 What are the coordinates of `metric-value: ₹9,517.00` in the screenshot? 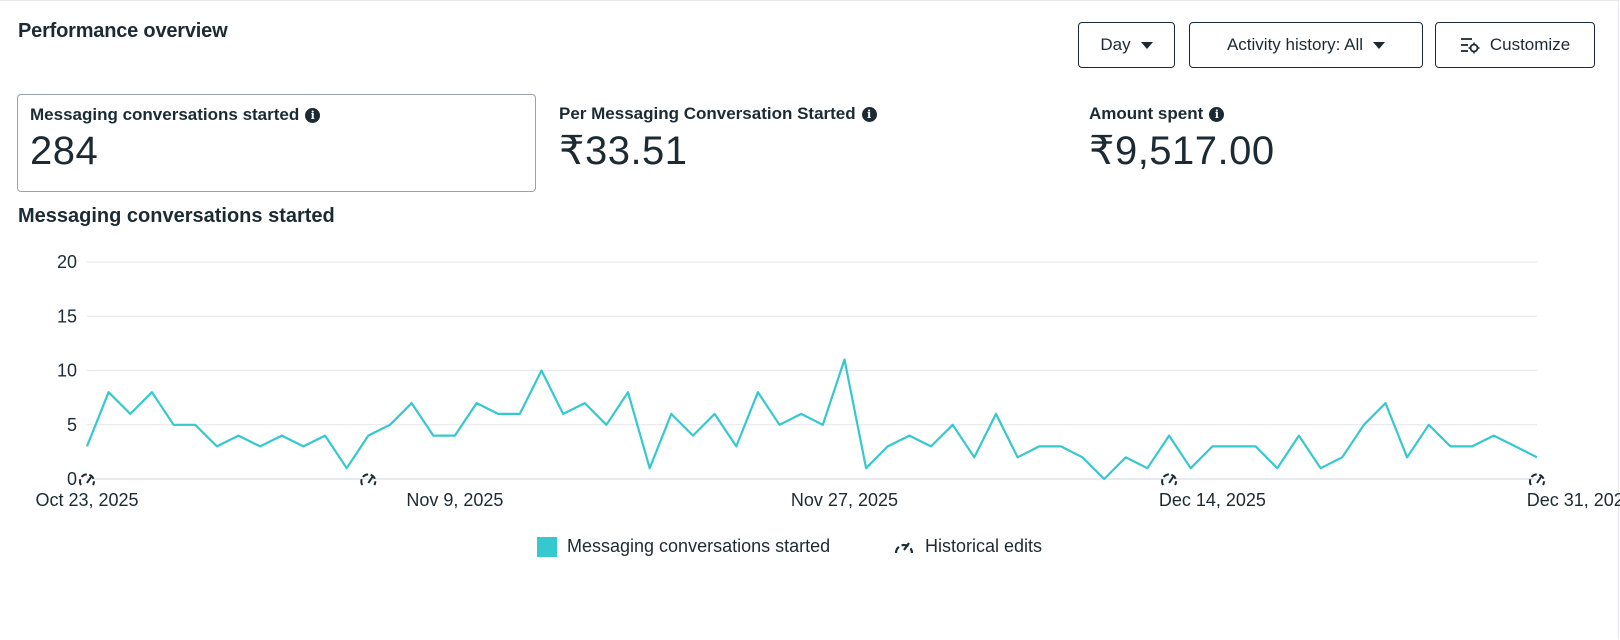 It's located at (1182, 151).